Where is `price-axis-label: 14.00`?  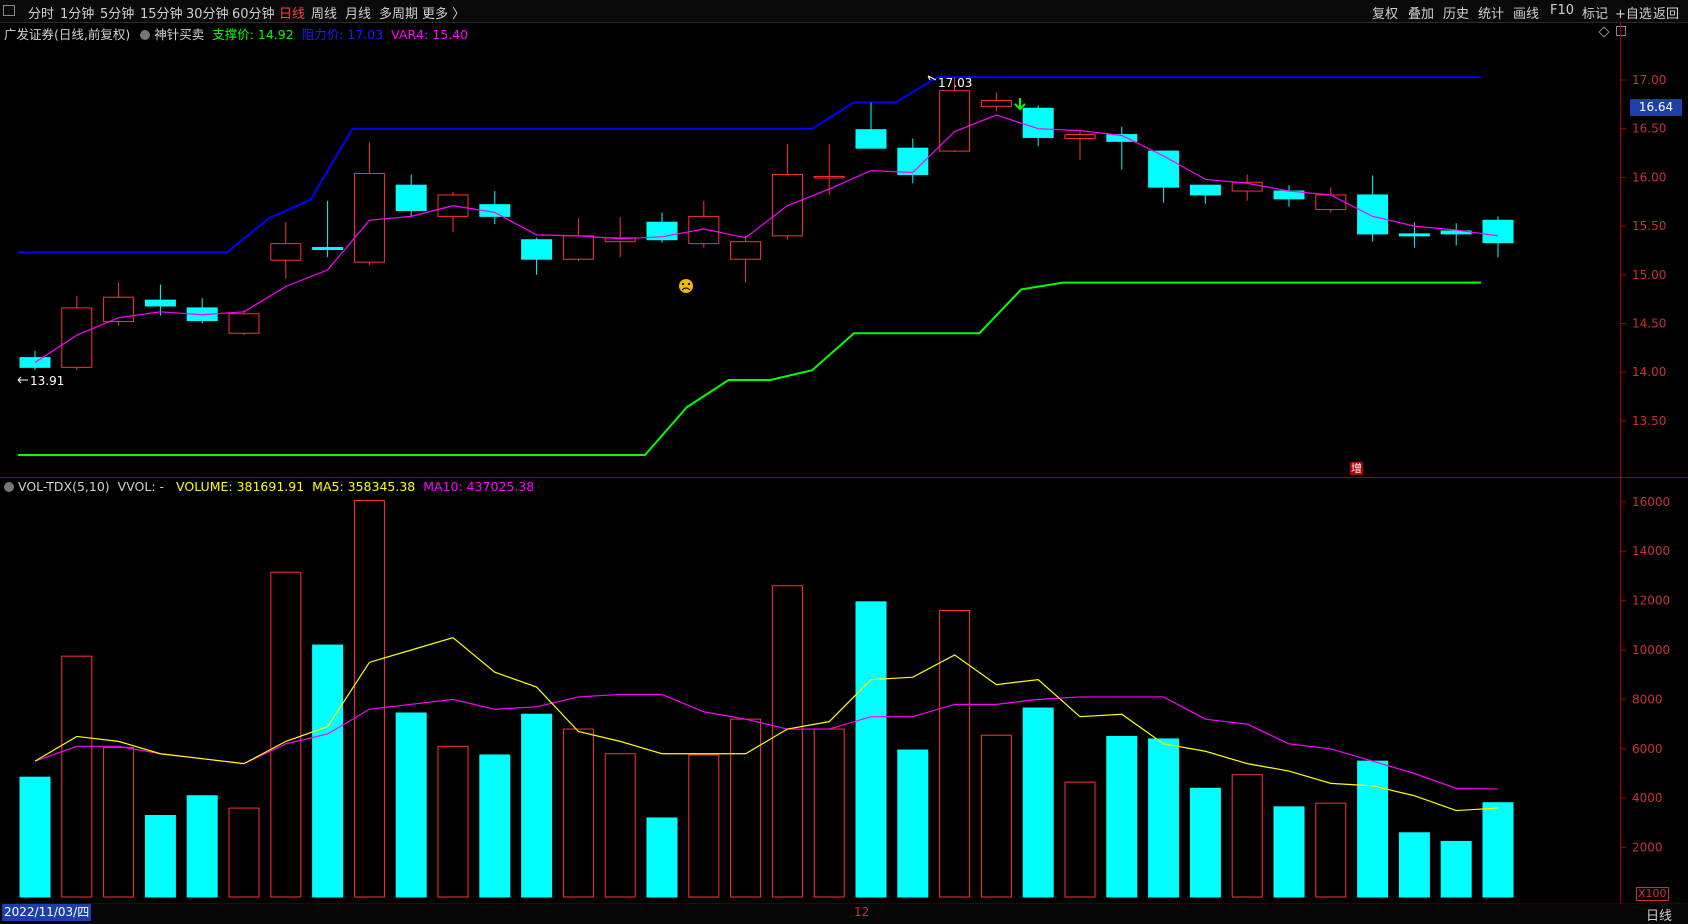 price-axis-label: 14.00 is located at coordinates (1649, 372).